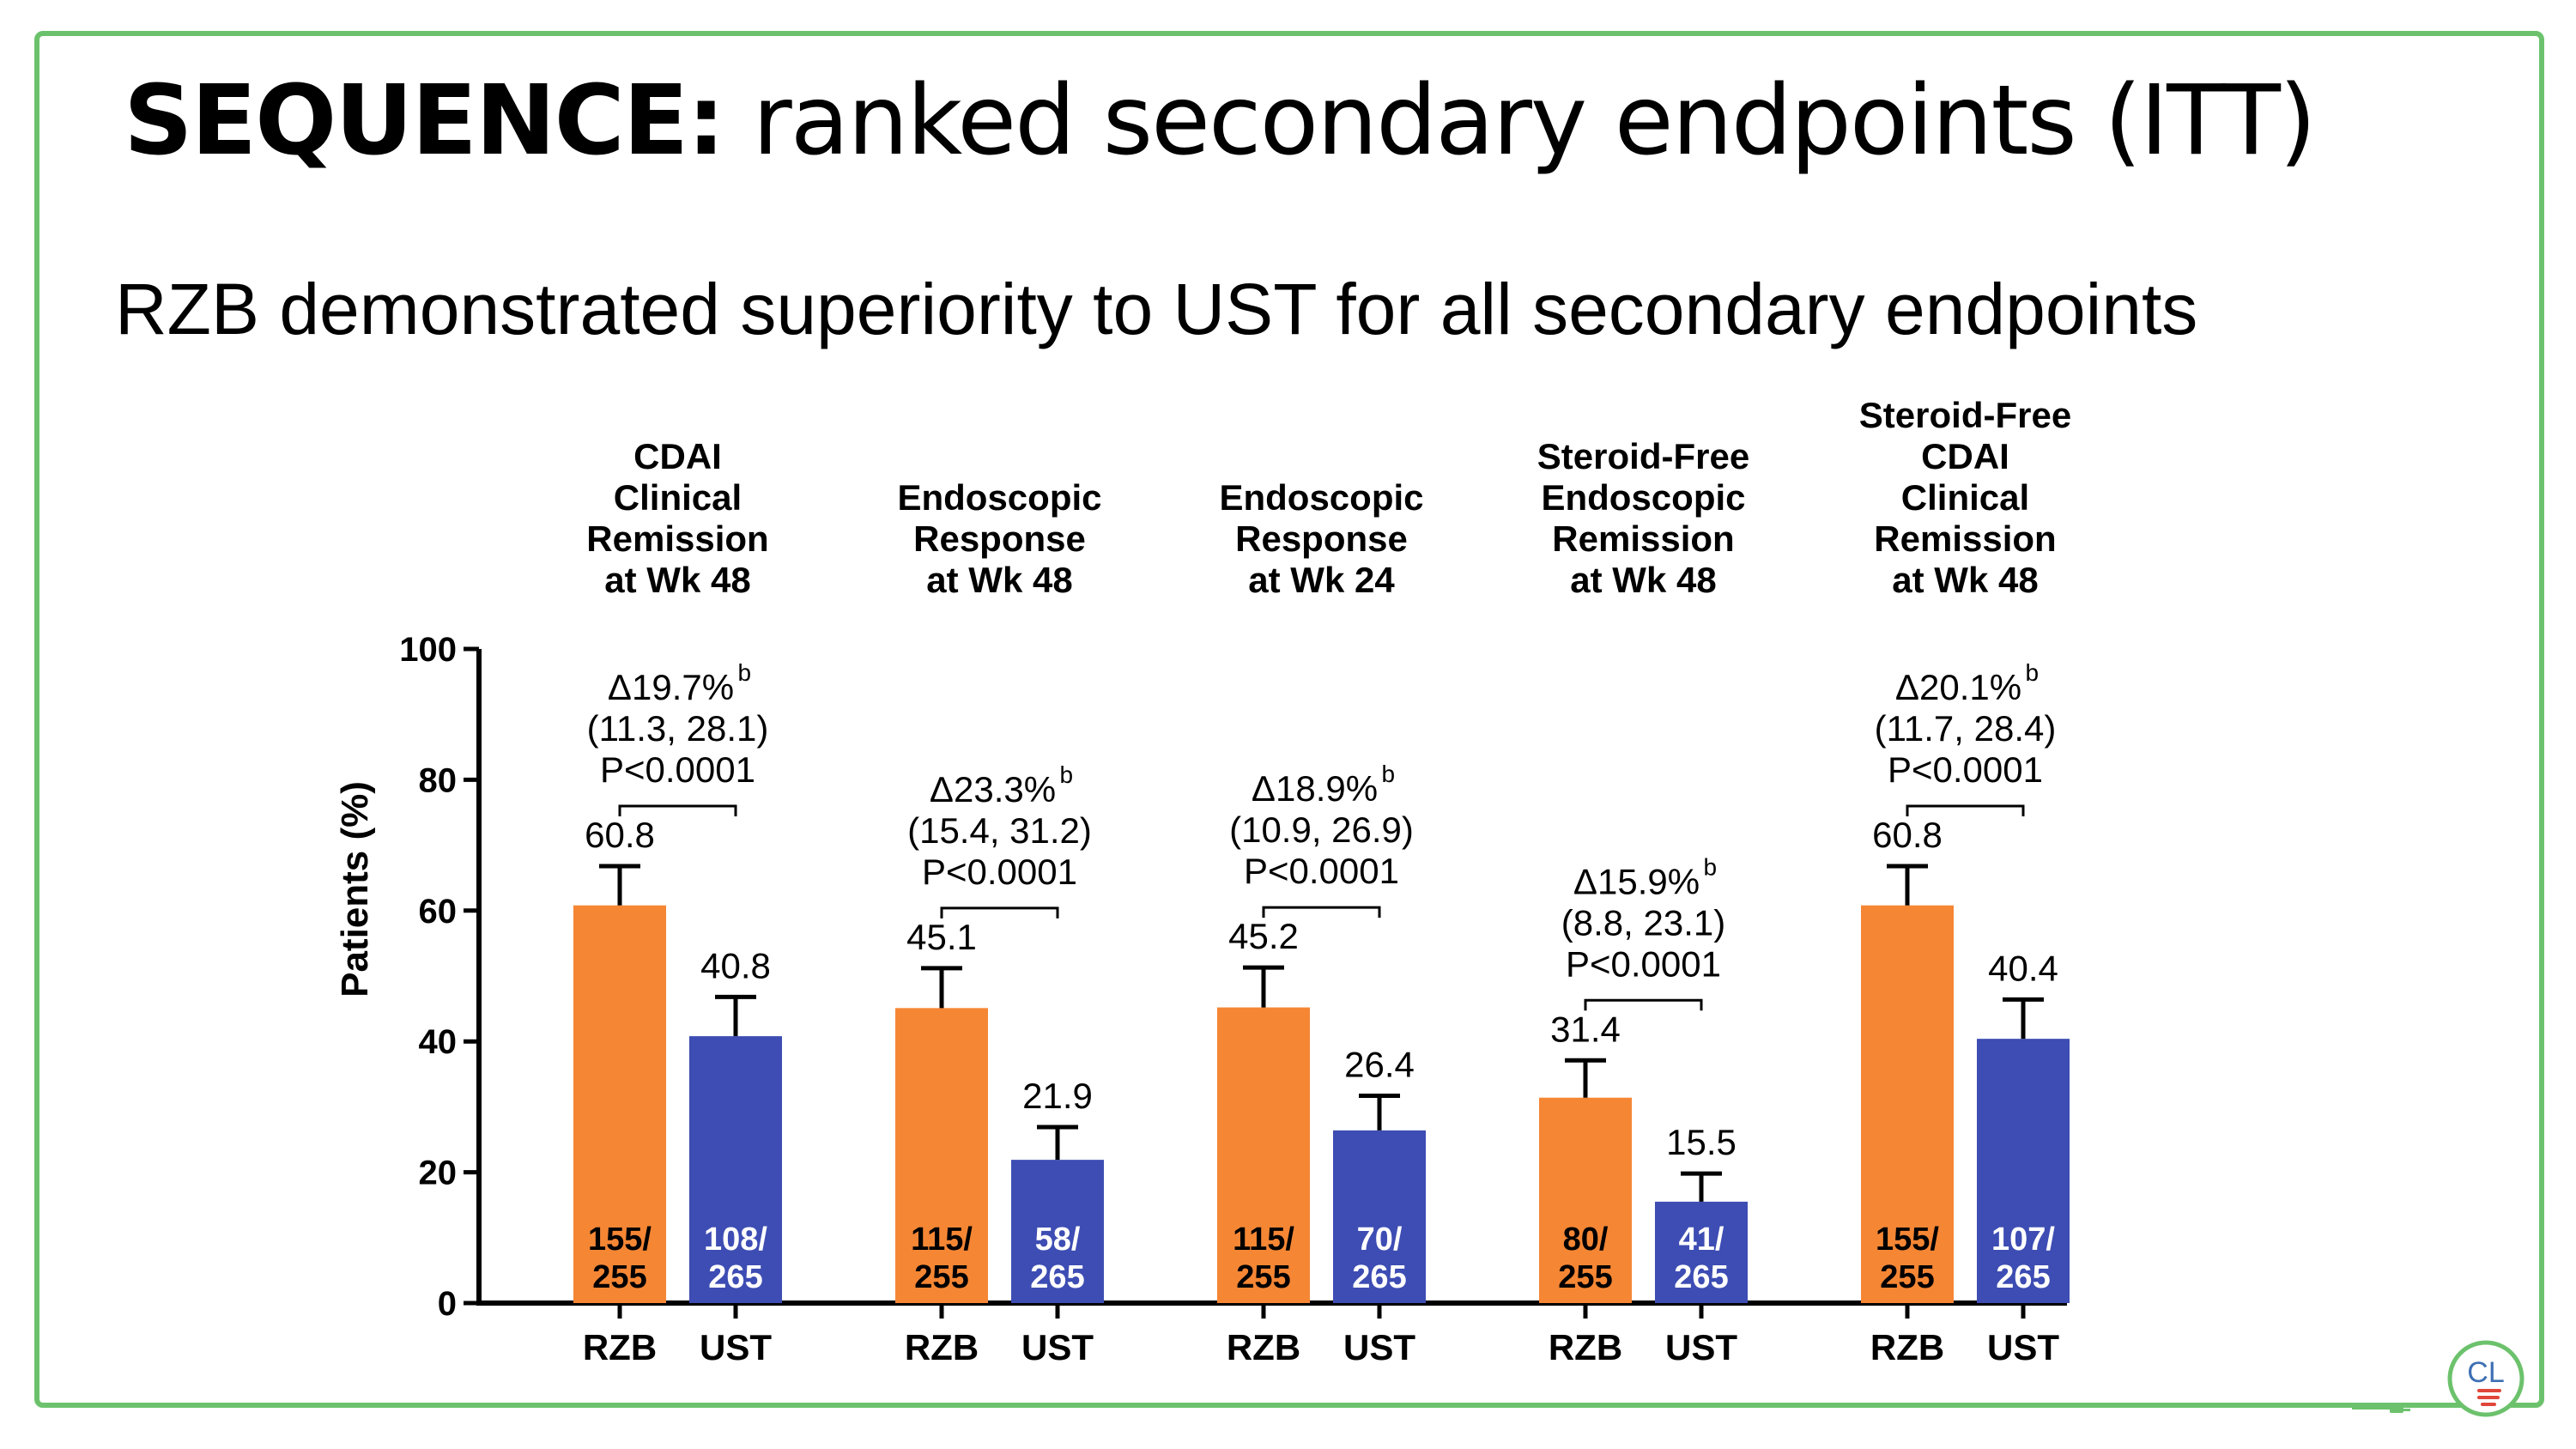 The image size is (2576, 1449). Describe the element at coordinates (1315, 788) in the screenshot. I see `delta-value: Δ18.9%` at that location.